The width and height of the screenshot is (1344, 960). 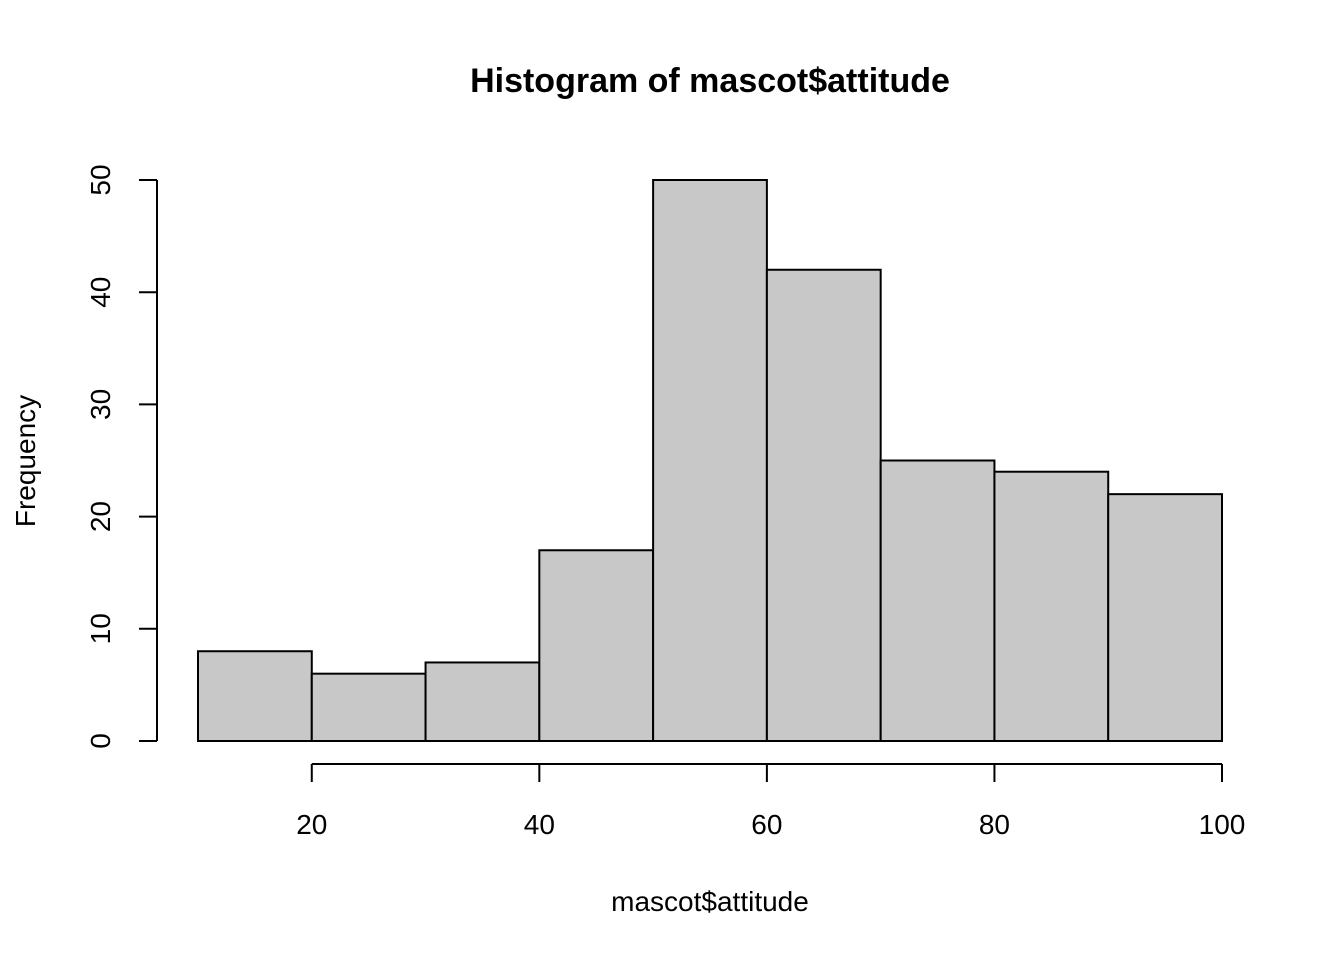 What do you see at coordinates (994, 824) in the screenshot?
I see `x-tick-label-80: 80` at bounding box center [994, 824].